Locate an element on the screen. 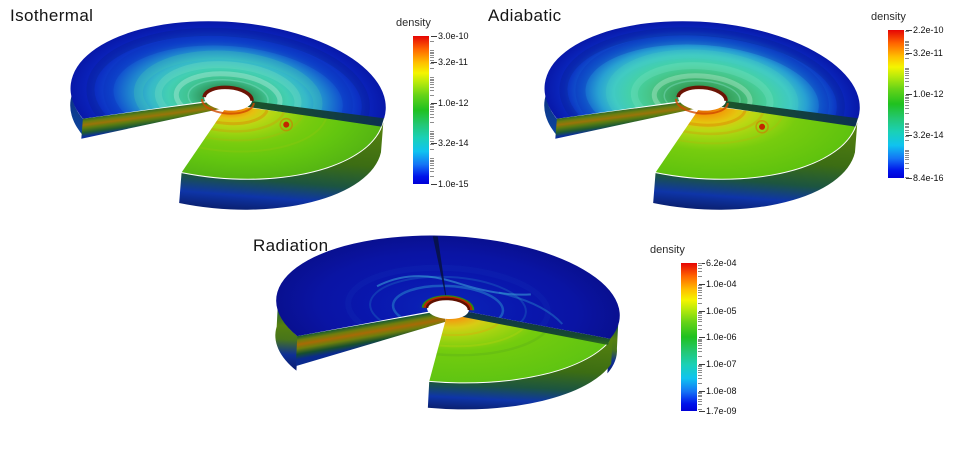 The height and width of the screenshot is (458, 966). colorbar-ticks: 3.0e-10 3.2e-11 1.0e-12 3.2e-14 1.0e-15 is located at coordinates (441, 110).